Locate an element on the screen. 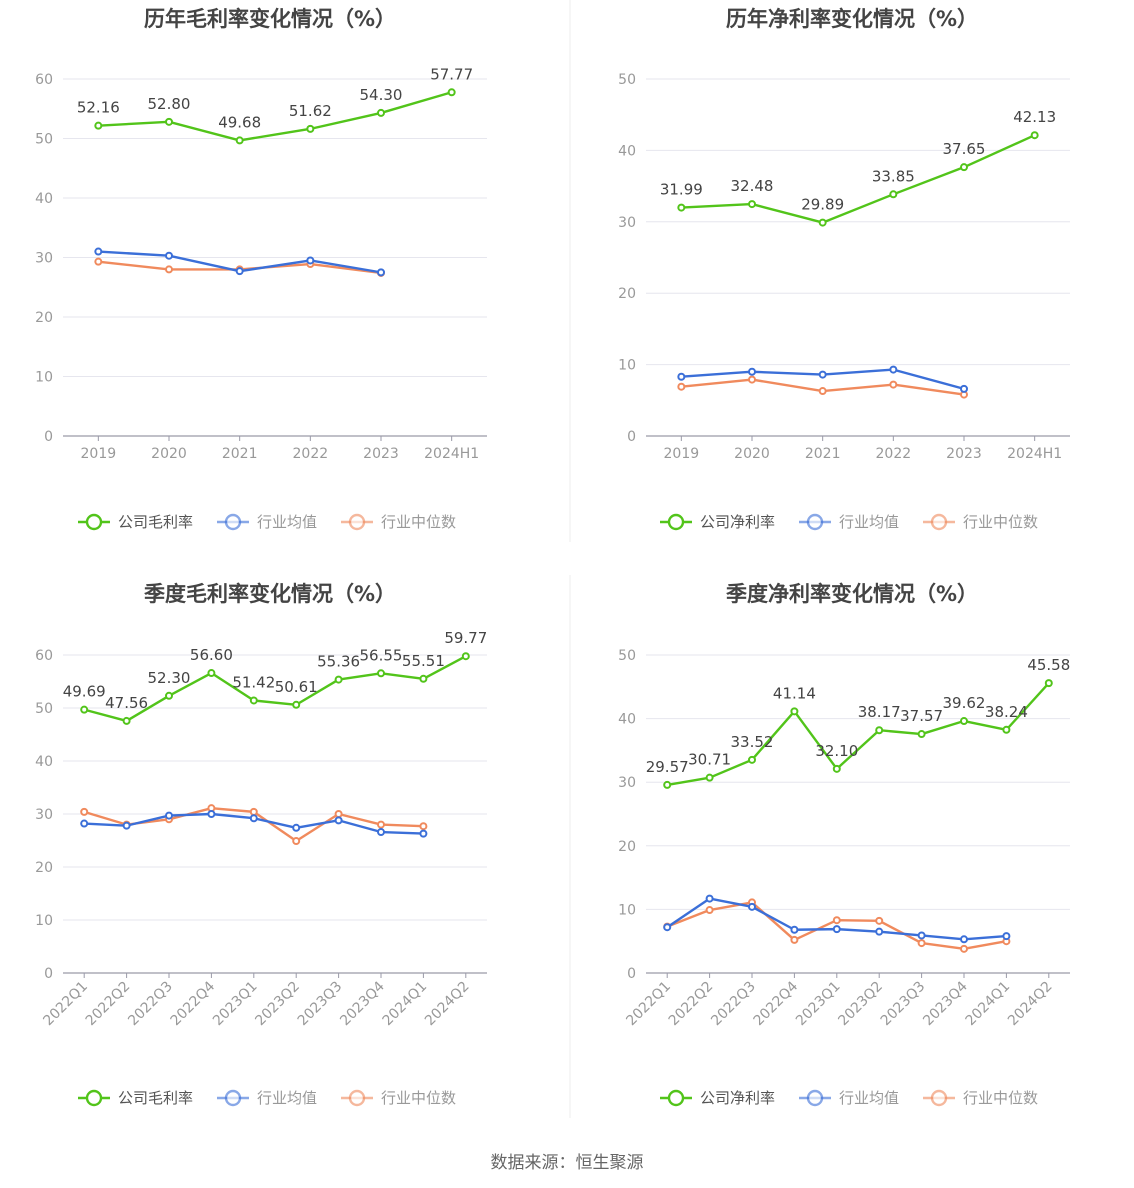 This screenshot has height=1188, width=1134. chart-title: 历年毛利率变化情况（%） is located at coordinates (270, 19).